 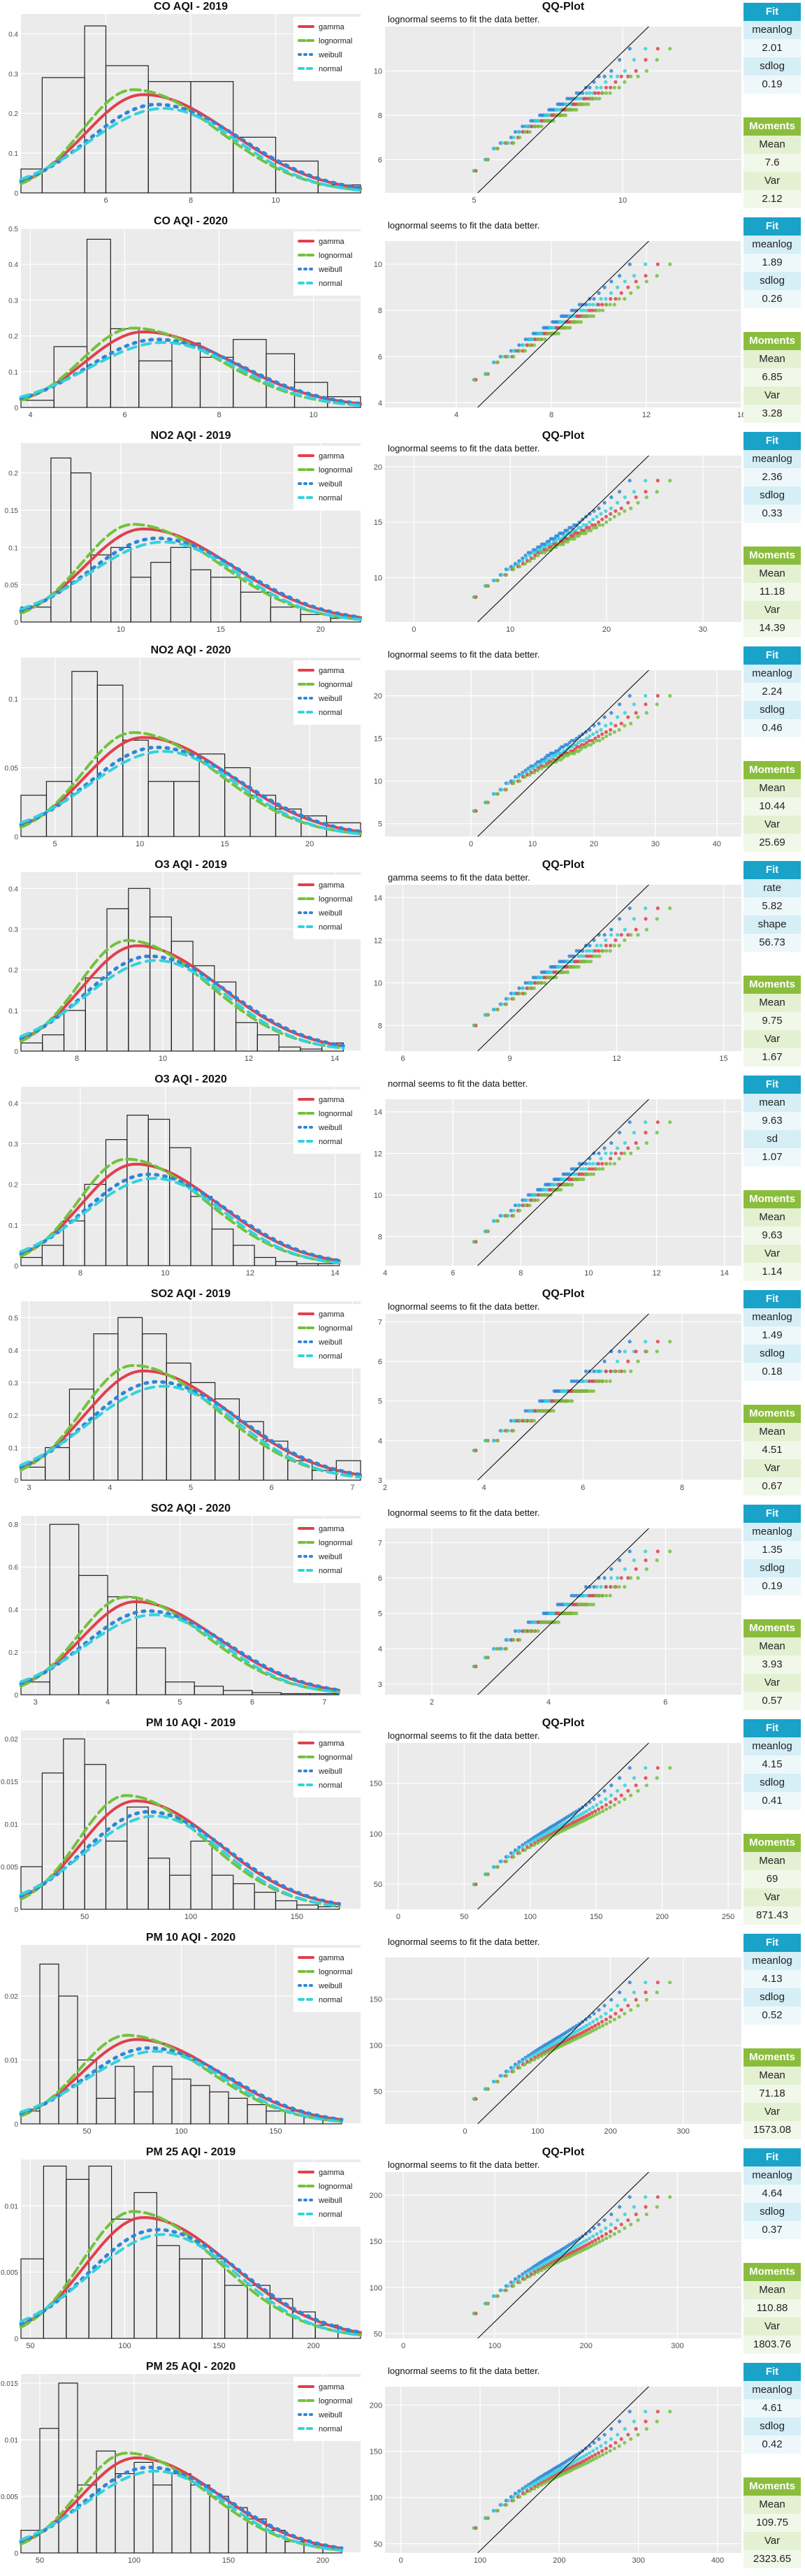 What do you see at coordinates (773, 2194) in the screenshot?
I see `fit-parameter-value: 4.64` at bounding box center [773, 2194].